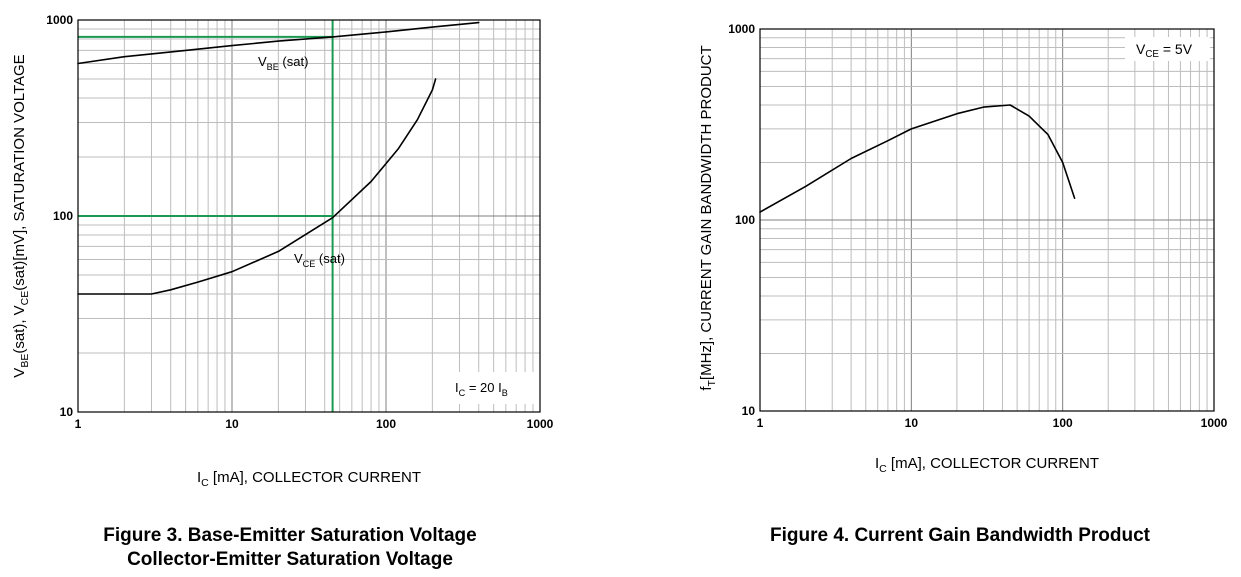 The width and height of the screenshot is (1241, 577). Describe the element at coordinates (290, 559) in the screenshot. I see `figure-3-subtitle: Collector-Emitter Saturation Voltage` at that location.